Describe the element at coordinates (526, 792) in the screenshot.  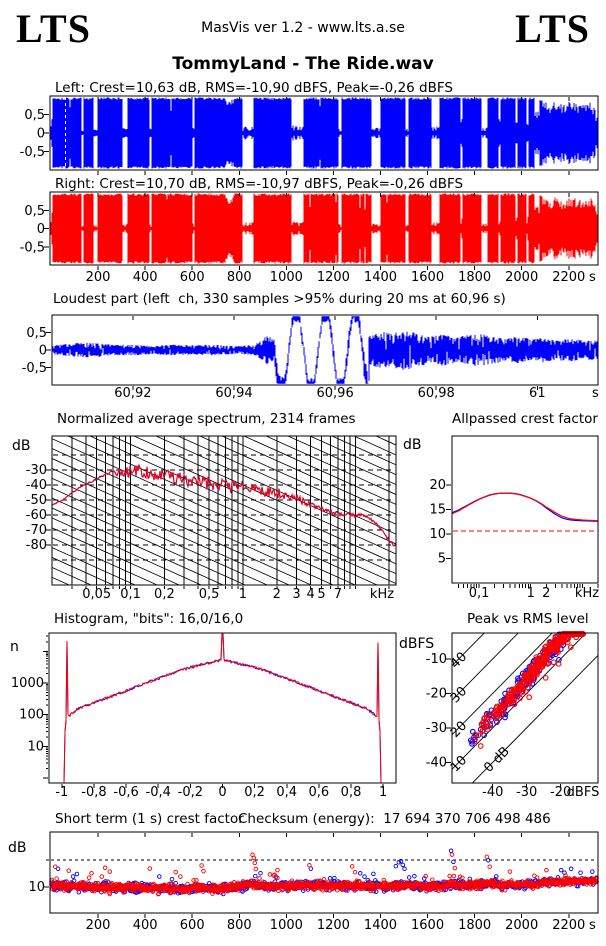
I see `x-tick-label: -30` at that location.